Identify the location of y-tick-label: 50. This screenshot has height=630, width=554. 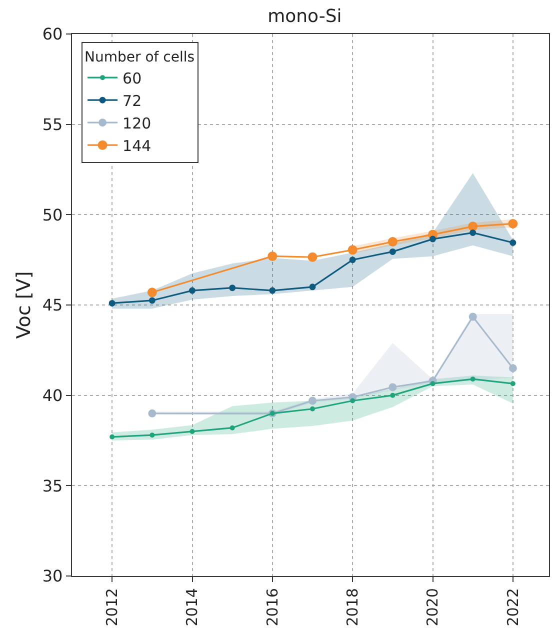
(52, 214).